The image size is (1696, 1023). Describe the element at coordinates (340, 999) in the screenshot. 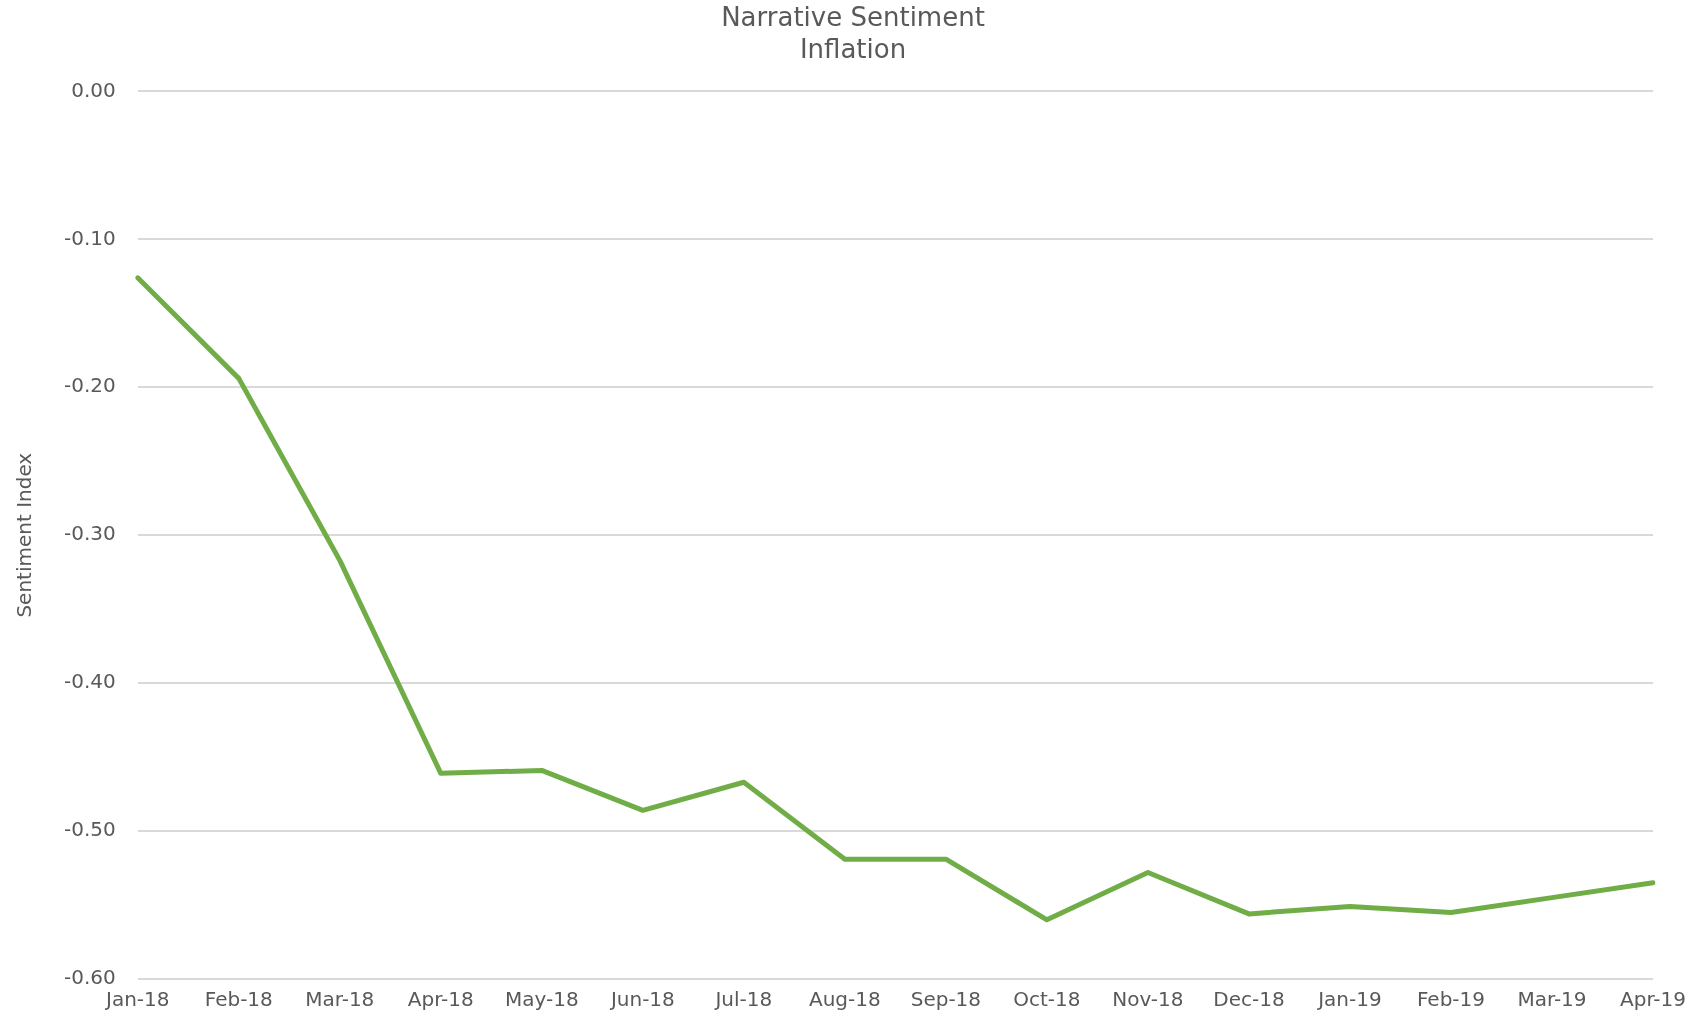

I see `x-tick-label: Mar-18` at that location.